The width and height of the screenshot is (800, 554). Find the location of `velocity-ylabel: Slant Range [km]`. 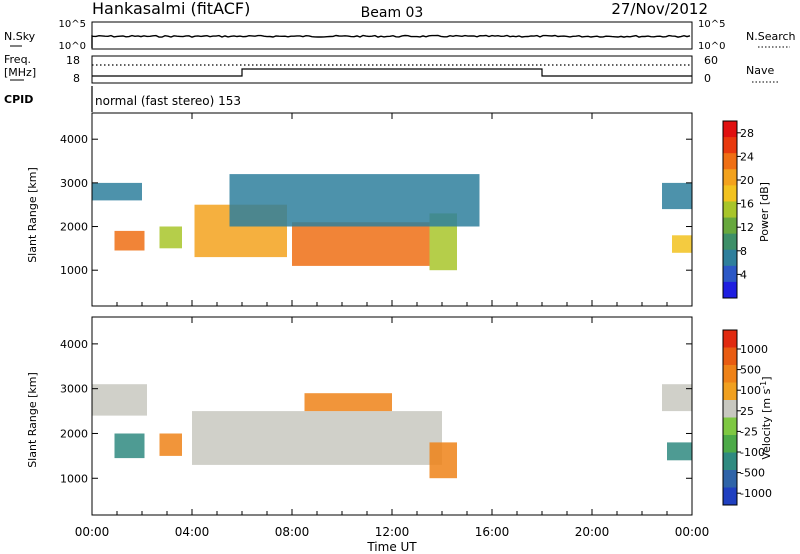

velocity-ylabel: Slant Range [km] is located at coordinates (32, 420).